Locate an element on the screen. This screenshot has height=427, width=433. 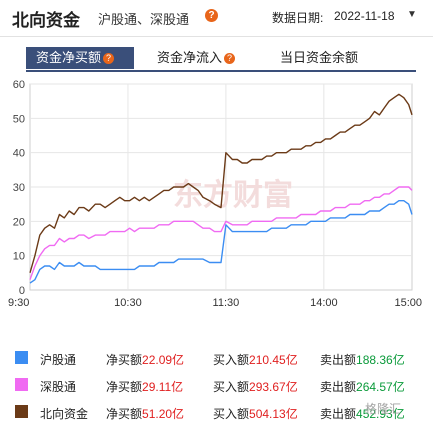
net-buy-value: 29.11亿 is located at coordinates (163, 387).